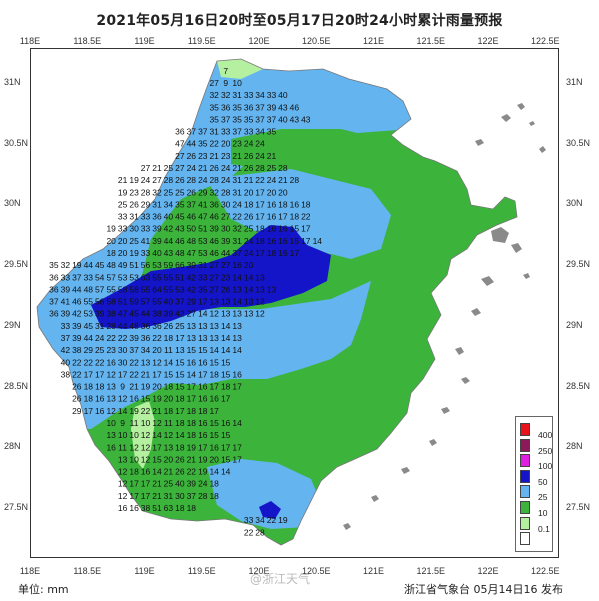 This screenshot has height=601, width=599. What do you see at coordinates (534, 484) in the screenshot?
I see `legend: 400 250 100 50 25 10 0.1` at bounding box center [534, 484].